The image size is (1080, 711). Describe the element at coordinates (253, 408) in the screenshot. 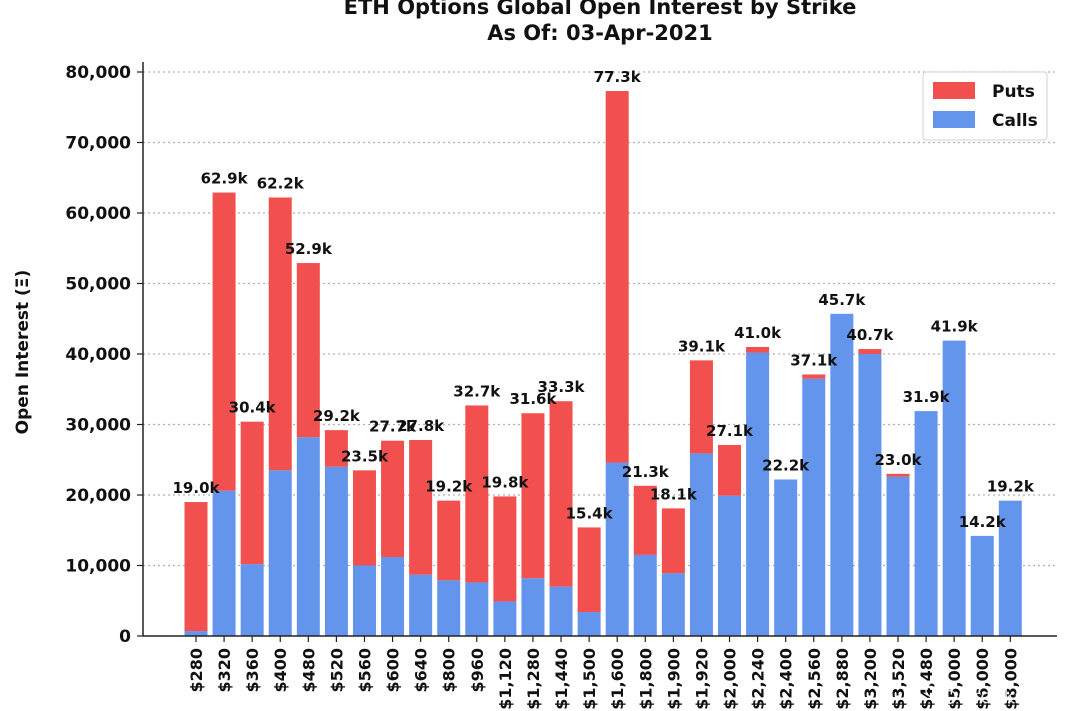

I see `data-label: 30.4k` at that location.